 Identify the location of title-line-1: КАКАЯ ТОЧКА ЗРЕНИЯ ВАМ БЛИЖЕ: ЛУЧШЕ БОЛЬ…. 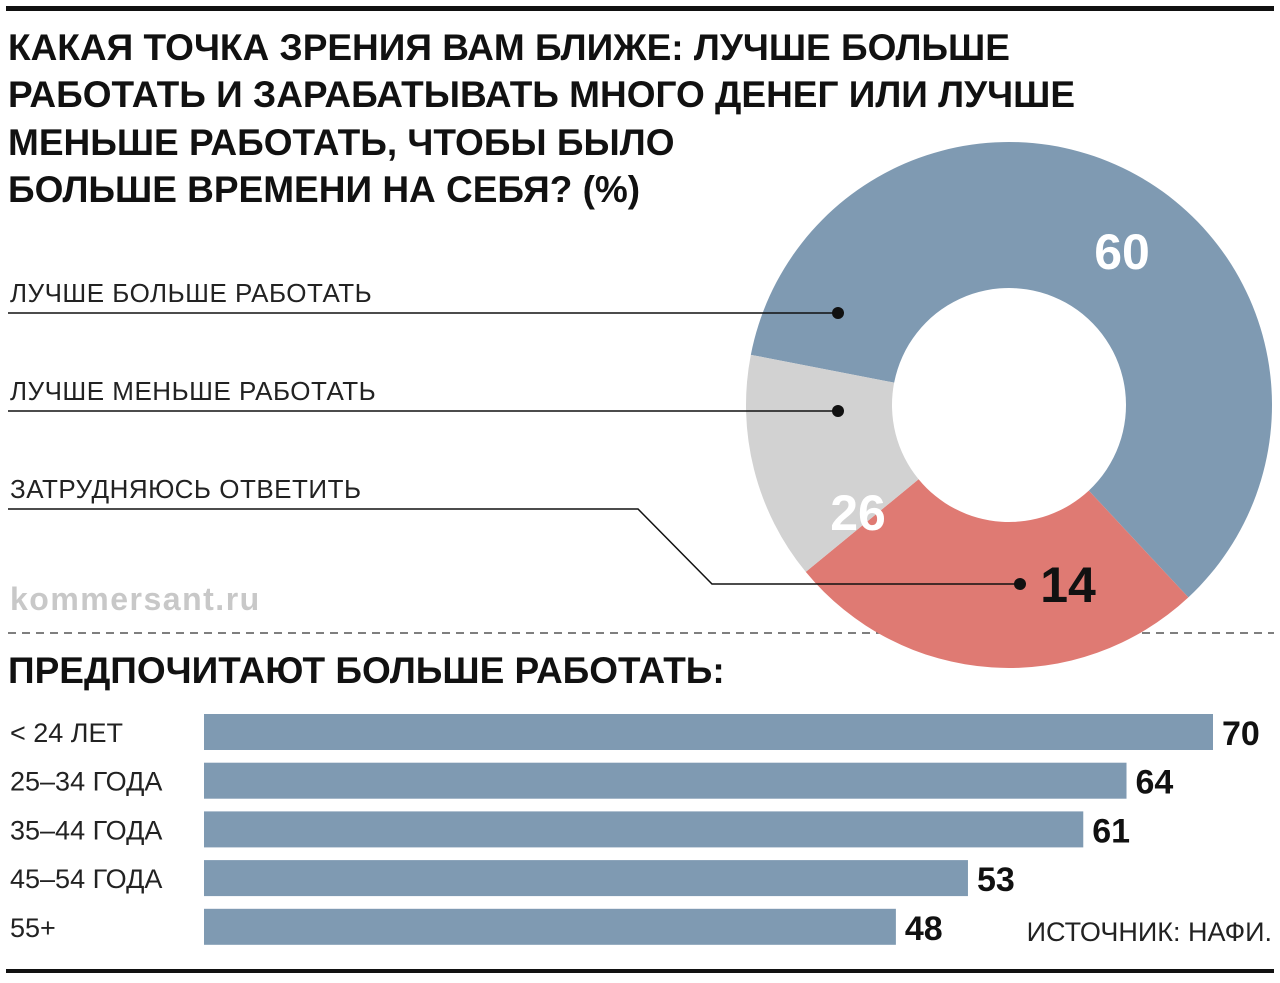
(509, 47).